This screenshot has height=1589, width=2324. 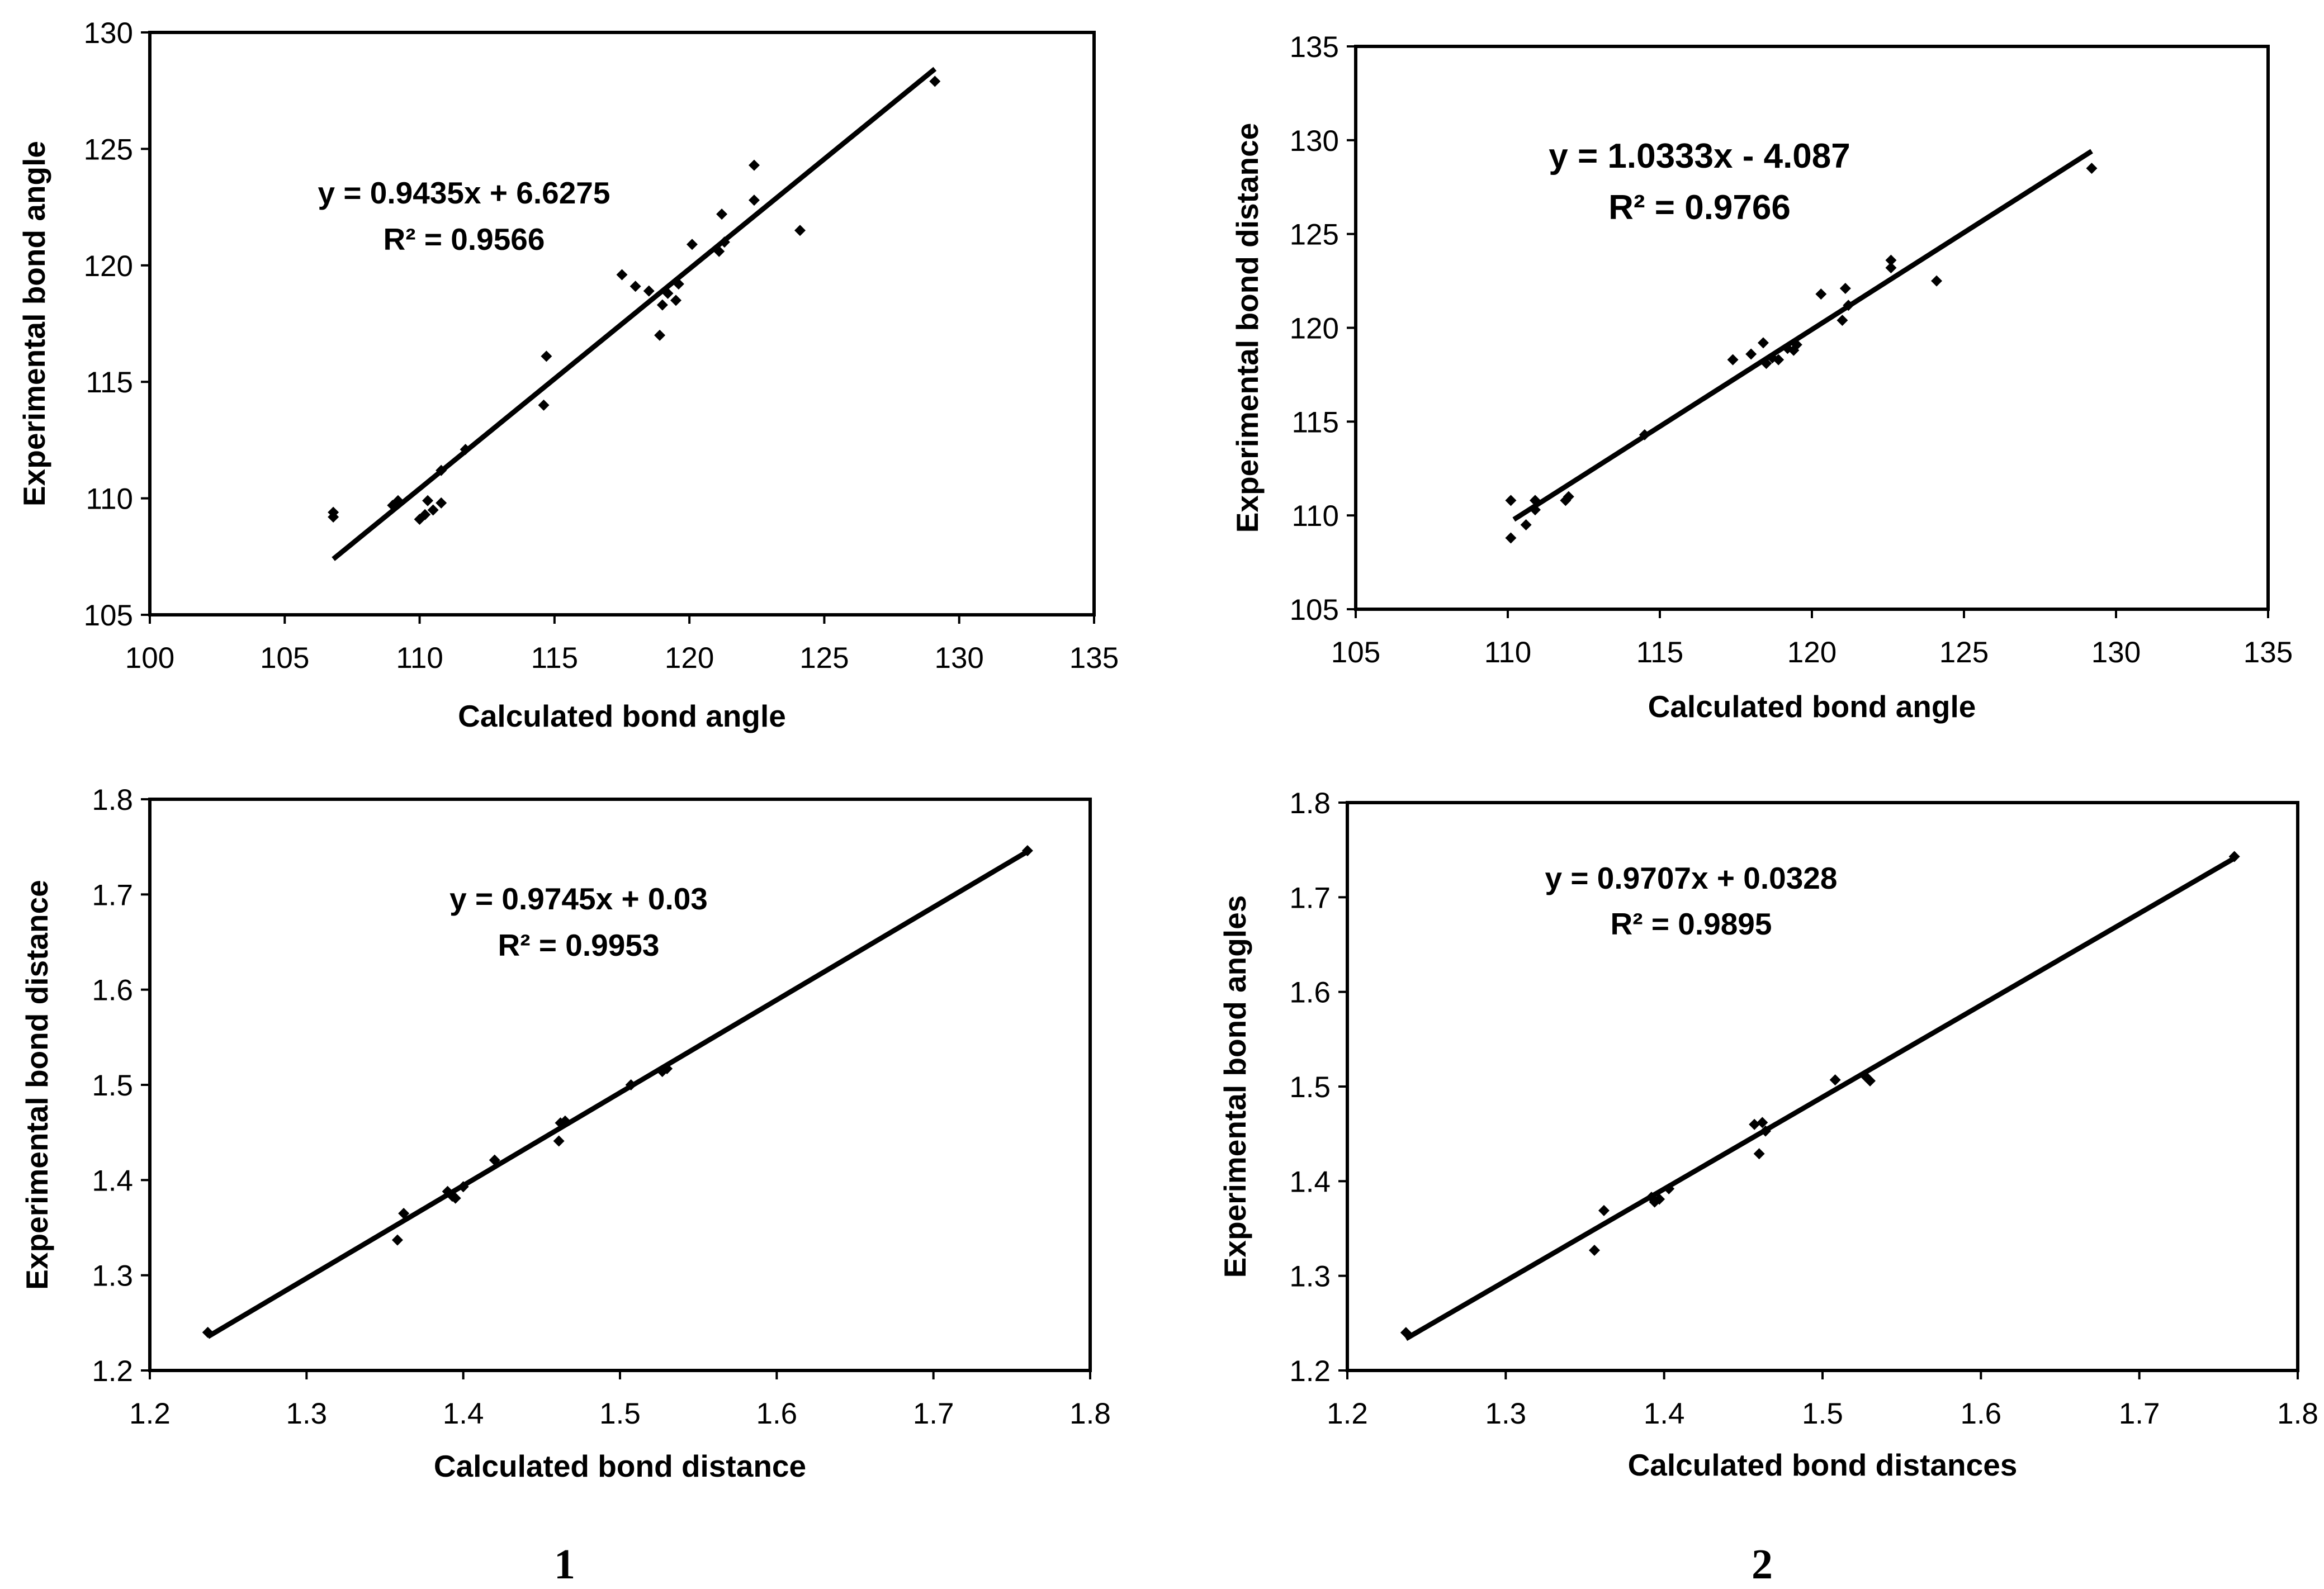 I want to click on trend-equation: y = 0.9707x + 0.0328, so click(x=1691, y=878).